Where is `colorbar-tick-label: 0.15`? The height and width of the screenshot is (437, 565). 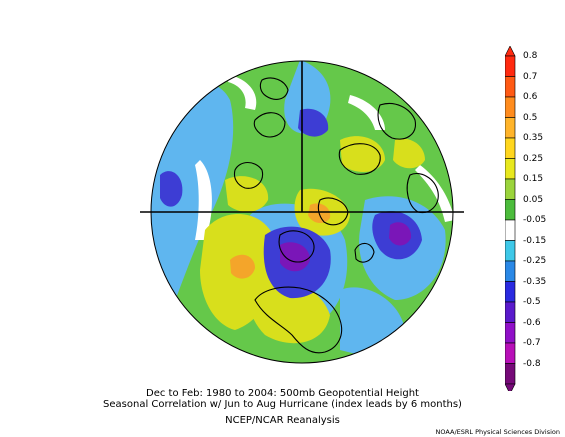
colorbar-tick-label: 0.15 is located at coordinates (533, 179).